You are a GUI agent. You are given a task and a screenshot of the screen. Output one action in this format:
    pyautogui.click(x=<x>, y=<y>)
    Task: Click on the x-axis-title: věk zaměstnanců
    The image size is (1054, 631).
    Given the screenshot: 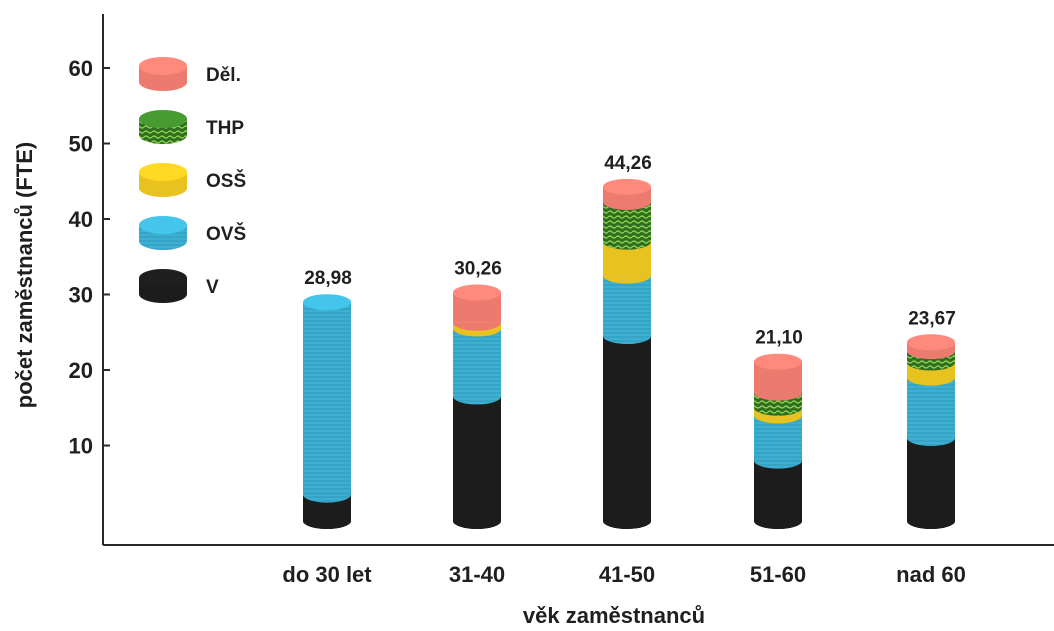 What is the action you would take?
    pyautogui.click(x=614, y=615)
    